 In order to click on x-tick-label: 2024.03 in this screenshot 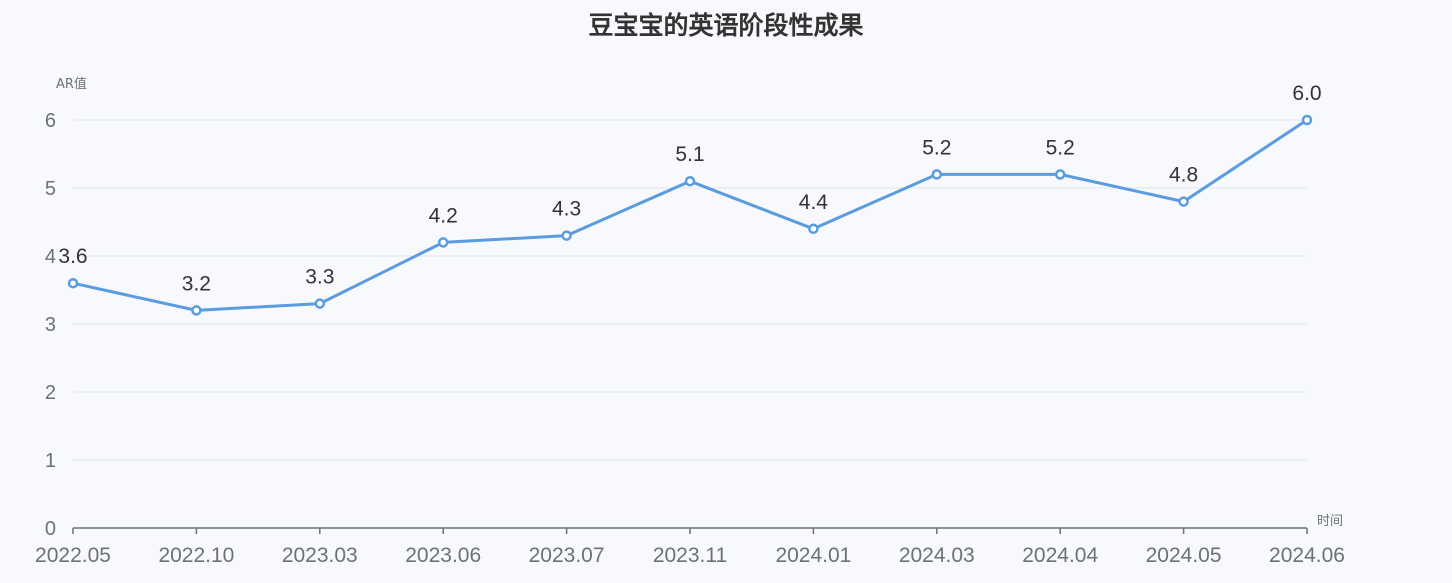, I will do `click(937, 555)`.